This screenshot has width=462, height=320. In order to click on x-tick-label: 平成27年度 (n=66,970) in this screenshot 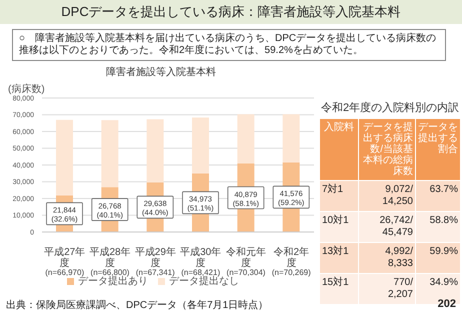, I will do `click(65, 261)`.